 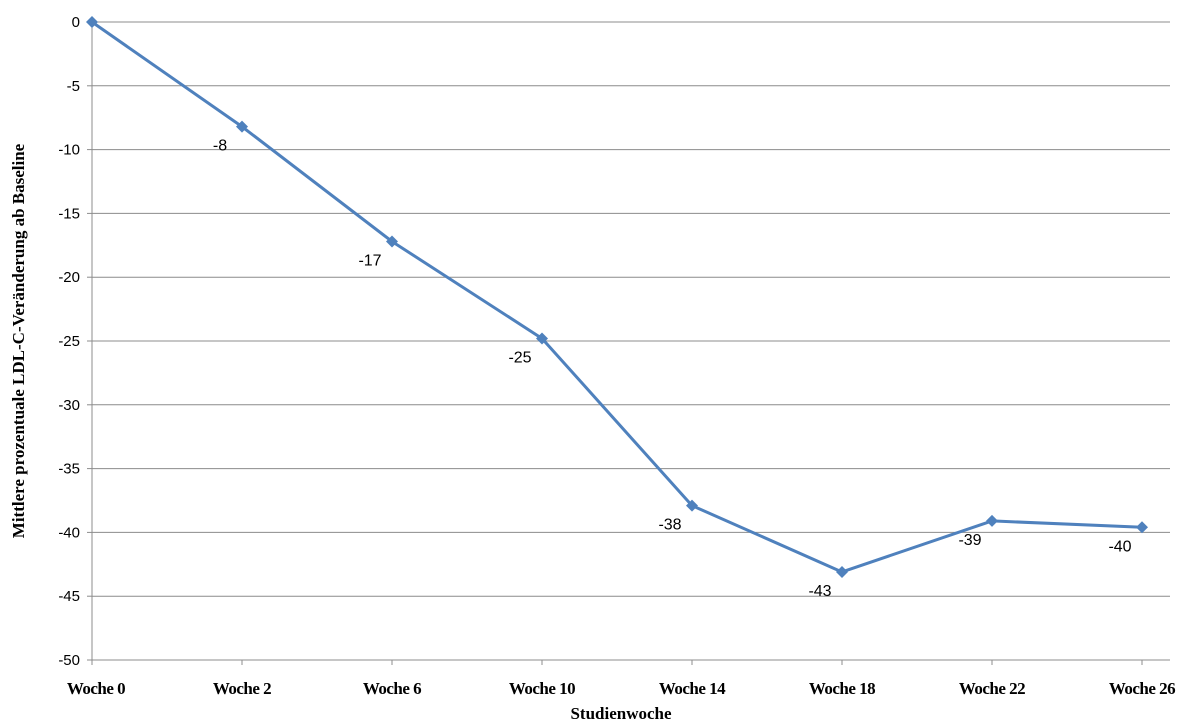 What do you see at coordinates (69, 405) in the screenshot?
I see `y-tick-label: -30` at bounding box center [69, 405].